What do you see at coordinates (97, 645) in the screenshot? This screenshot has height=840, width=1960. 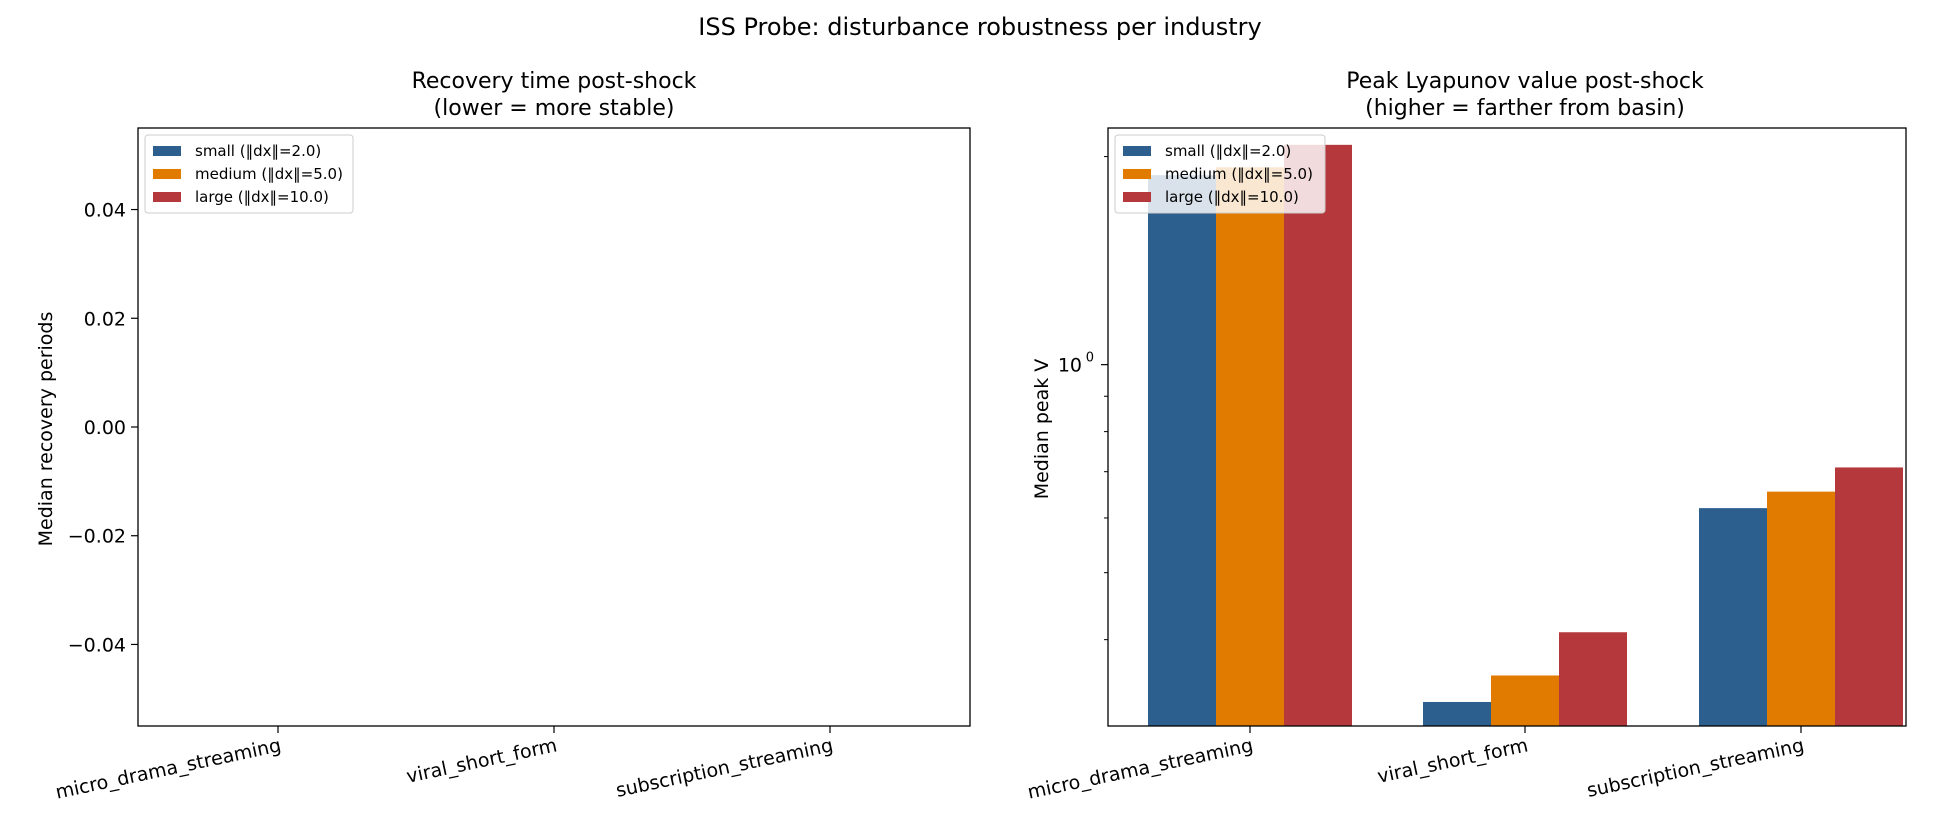 I see `recovery-y-tick-label: −0.04` at bounding box center [97, 645].